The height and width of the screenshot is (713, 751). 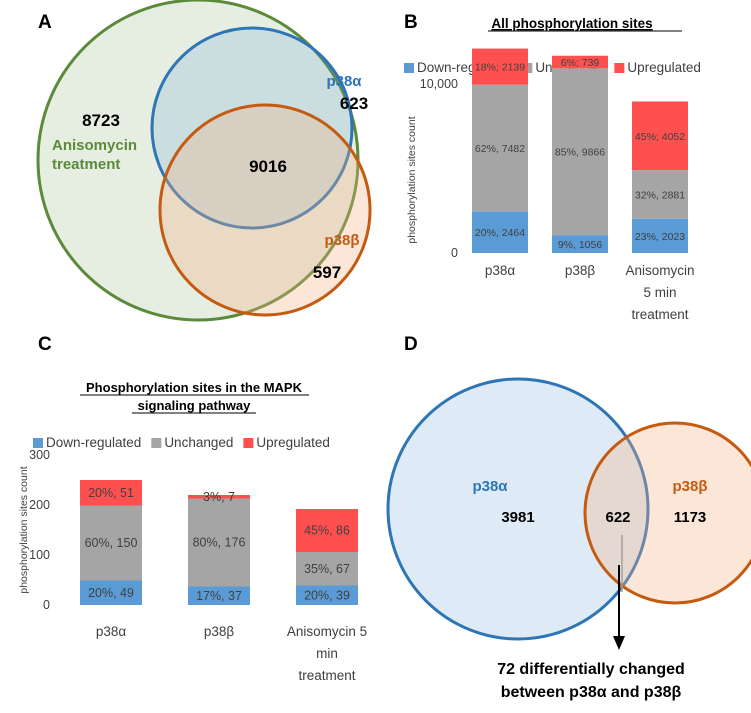 I want to click on panel-c-title-line1: Phosphorylation sites in the MAPK, so click(x=194, y=387).